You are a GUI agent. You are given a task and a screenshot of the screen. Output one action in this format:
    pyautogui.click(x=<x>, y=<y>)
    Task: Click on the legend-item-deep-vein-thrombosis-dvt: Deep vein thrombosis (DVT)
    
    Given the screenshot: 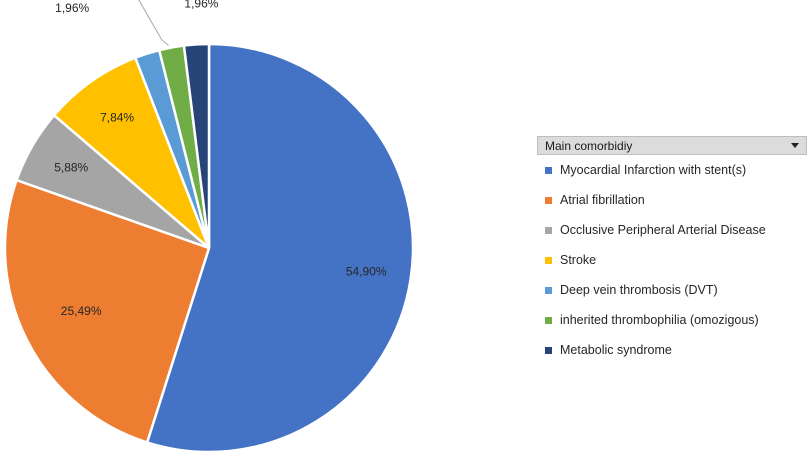 What is the action you would take?
    pyautogui.click(x=672, y=290)
    